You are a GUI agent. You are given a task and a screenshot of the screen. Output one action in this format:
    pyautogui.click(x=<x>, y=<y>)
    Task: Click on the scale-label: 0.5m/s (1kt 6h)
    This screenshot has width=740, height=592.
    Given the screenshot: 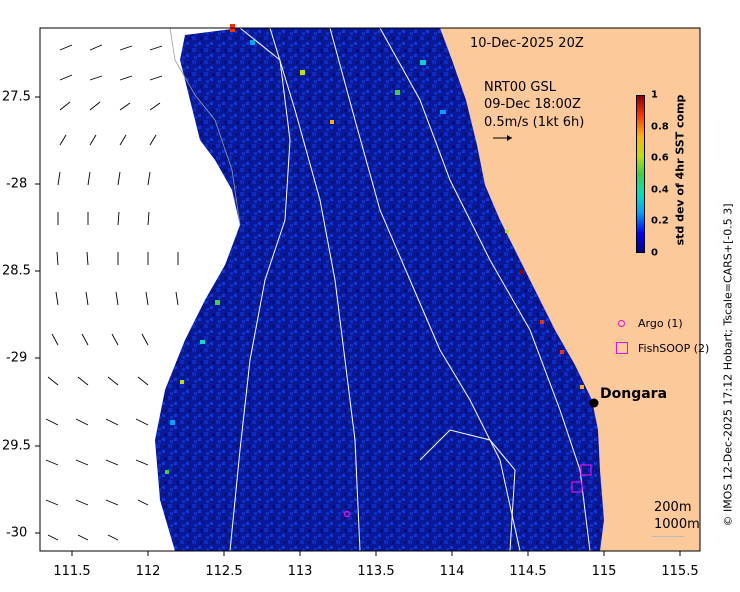 What is the action you would take?
    pyautogui.click(x=534, y=122)
    